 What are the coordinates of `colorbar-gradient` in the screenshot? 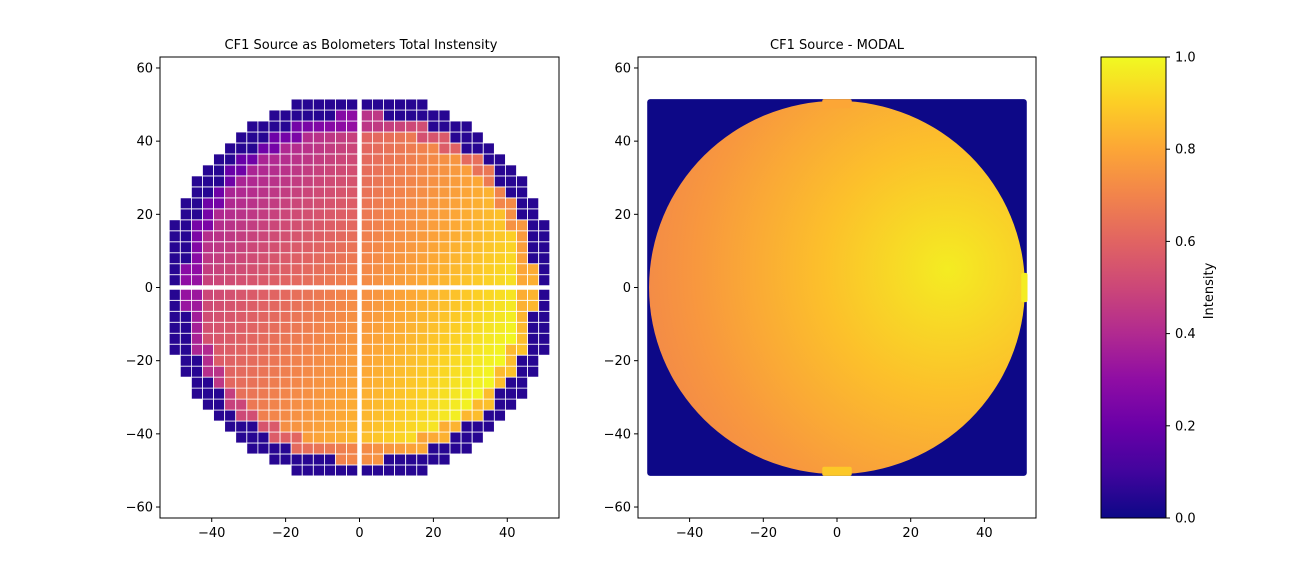 It's located at (1133, 287).